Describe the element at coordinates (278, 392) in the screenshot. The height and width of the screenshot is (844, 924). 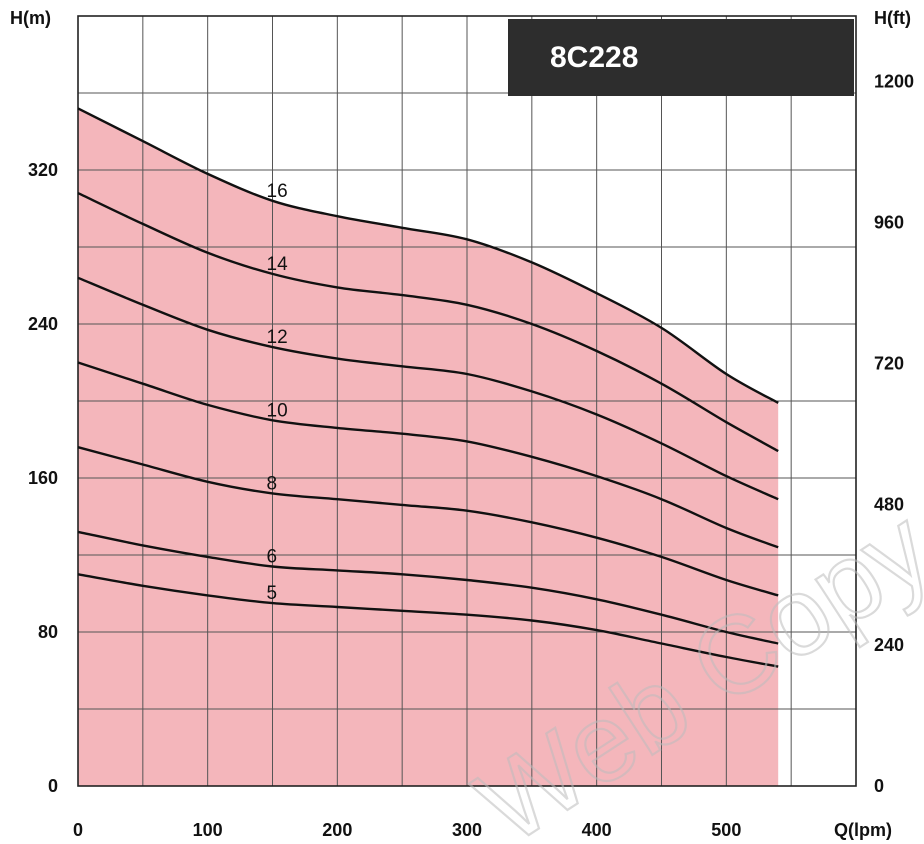
I see `curve-labels: 16 14 12 10 8 6 5` at that location.